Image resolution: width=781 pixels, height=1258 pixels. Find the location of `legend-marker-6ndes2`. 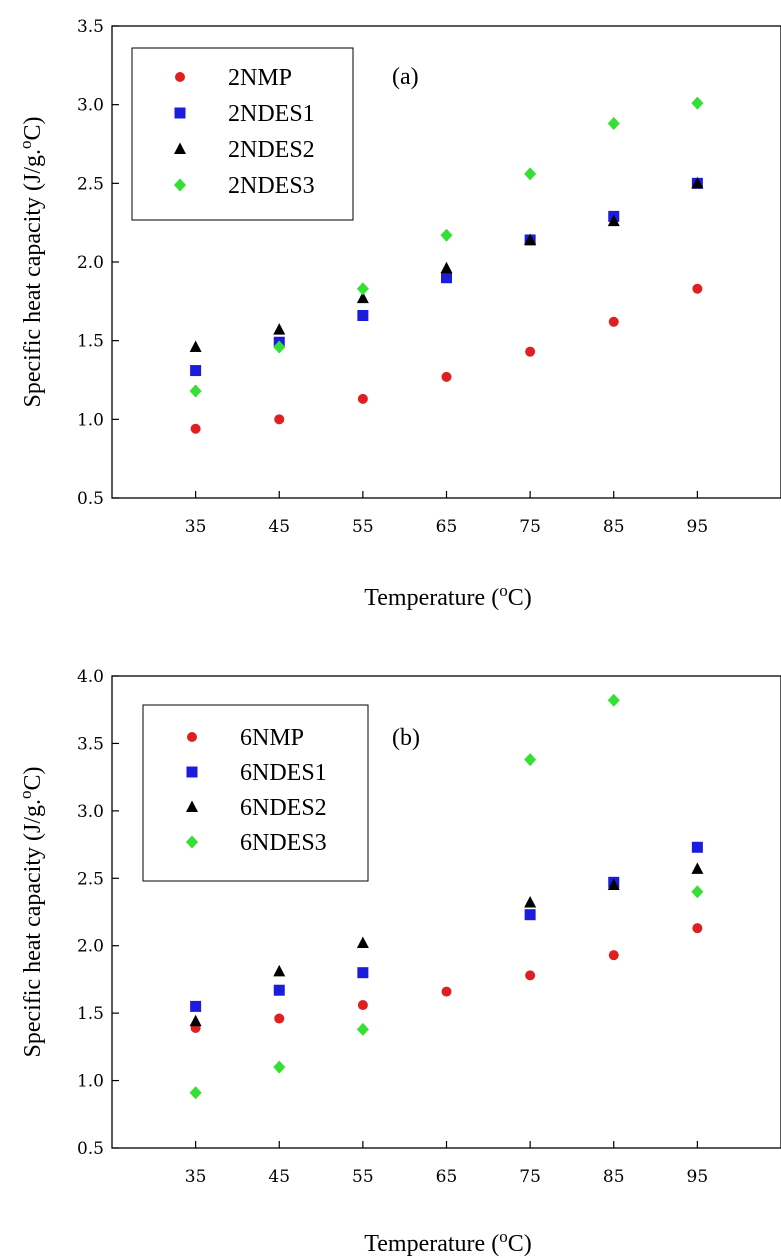

legend-marker-6ndes2 is located at coordinates (192, 806).